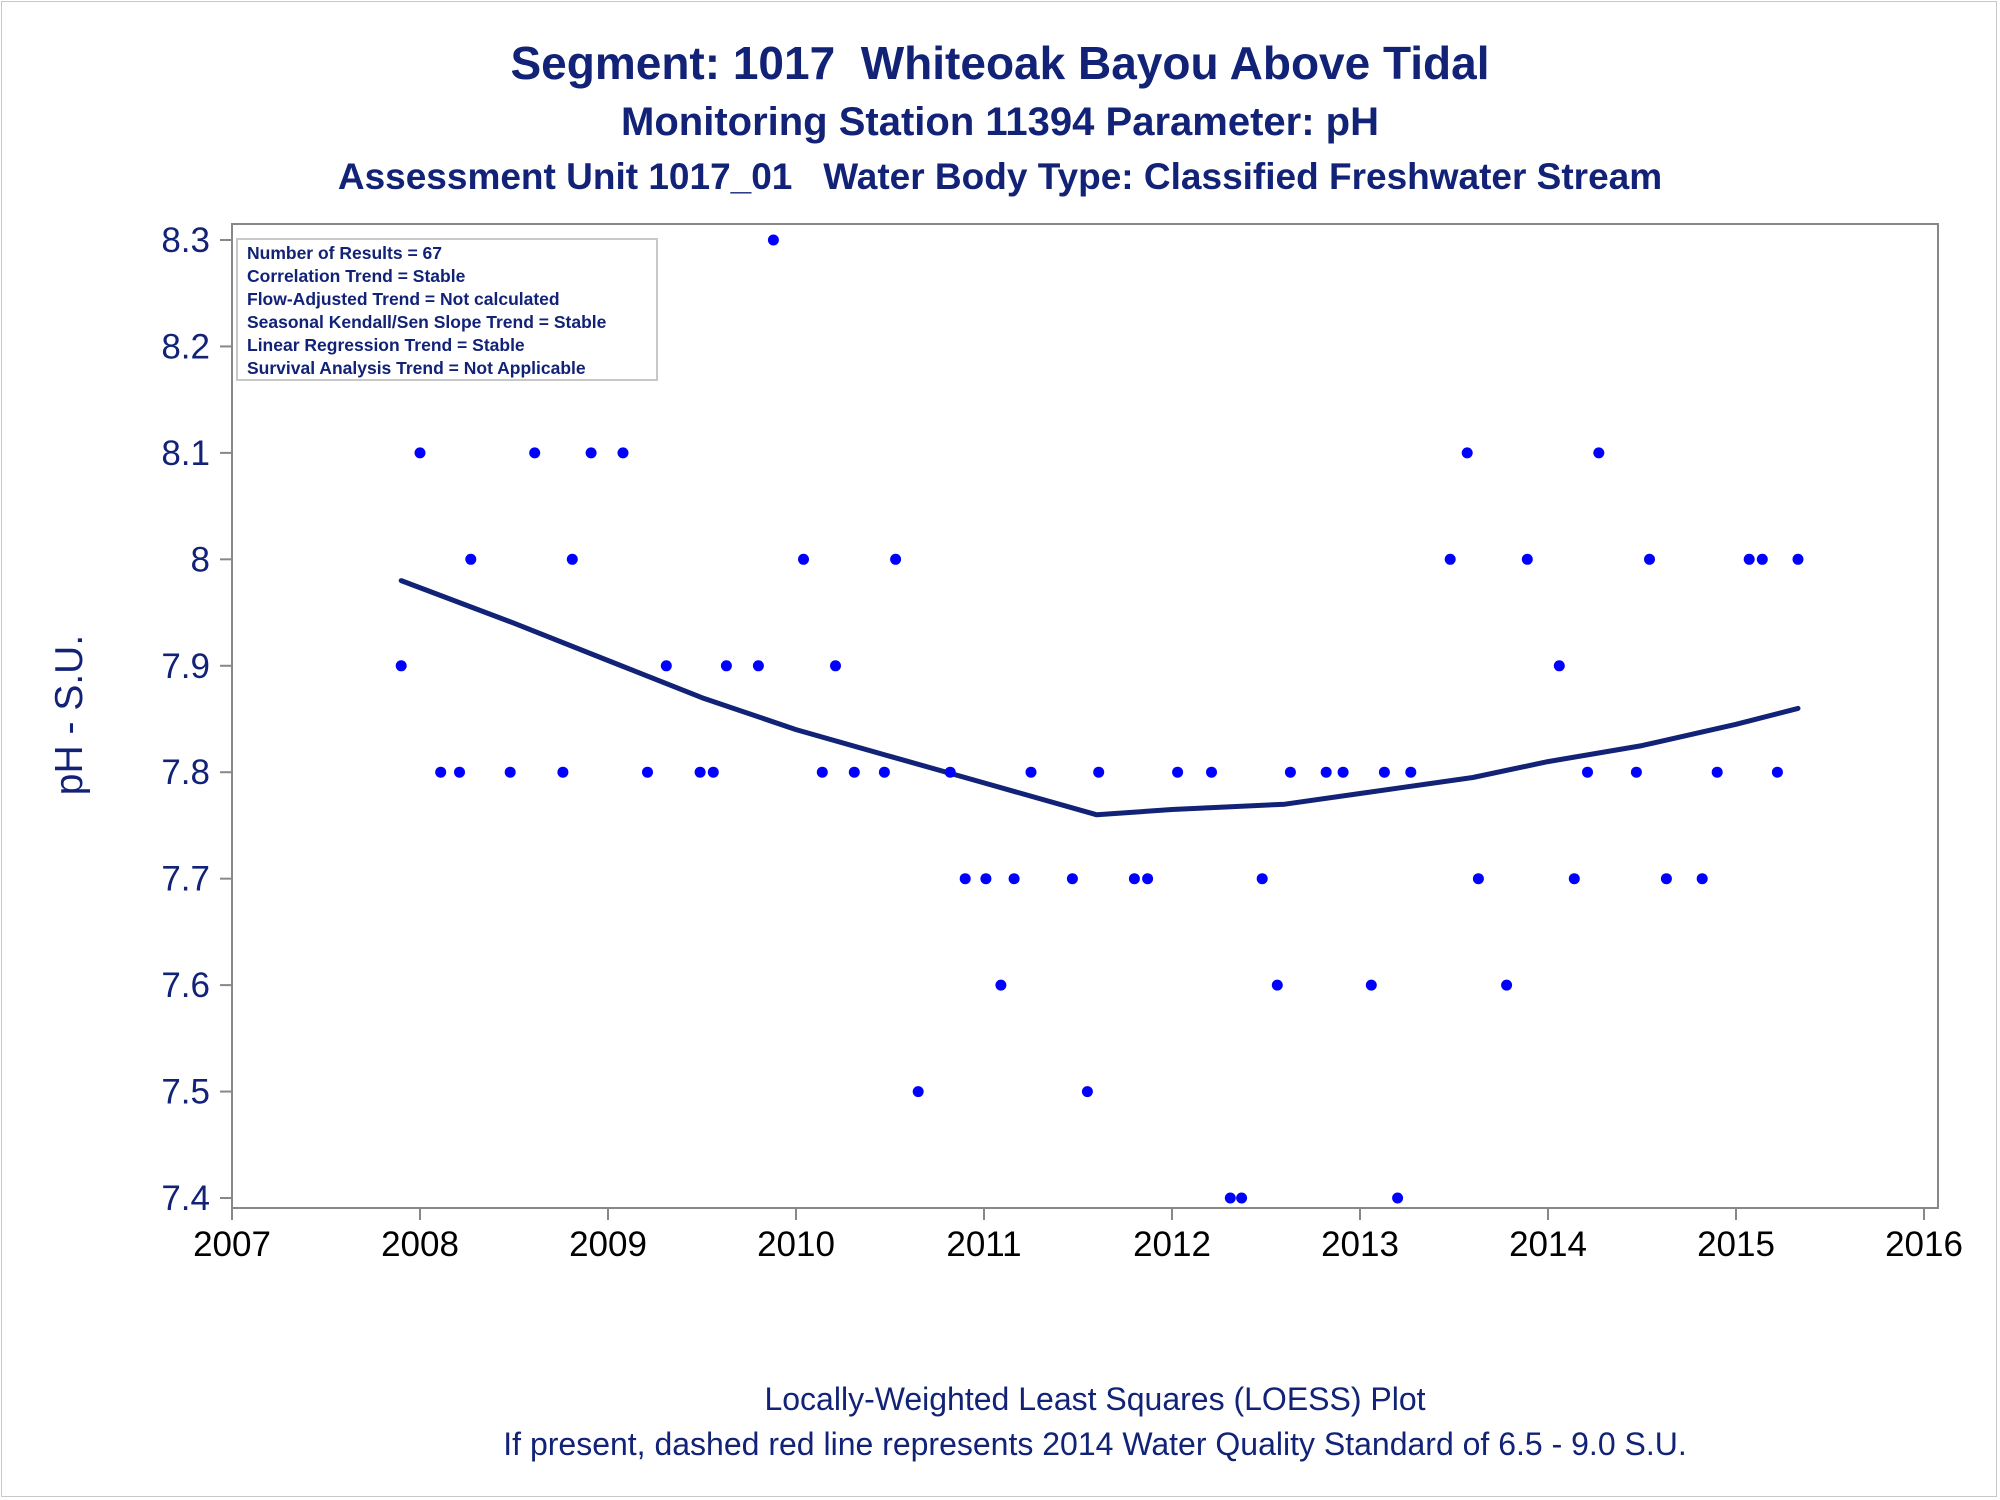  Describe the element at coordinates (608, 1244) in the screenshot. I see `x-tick-label: 2009` at that location.